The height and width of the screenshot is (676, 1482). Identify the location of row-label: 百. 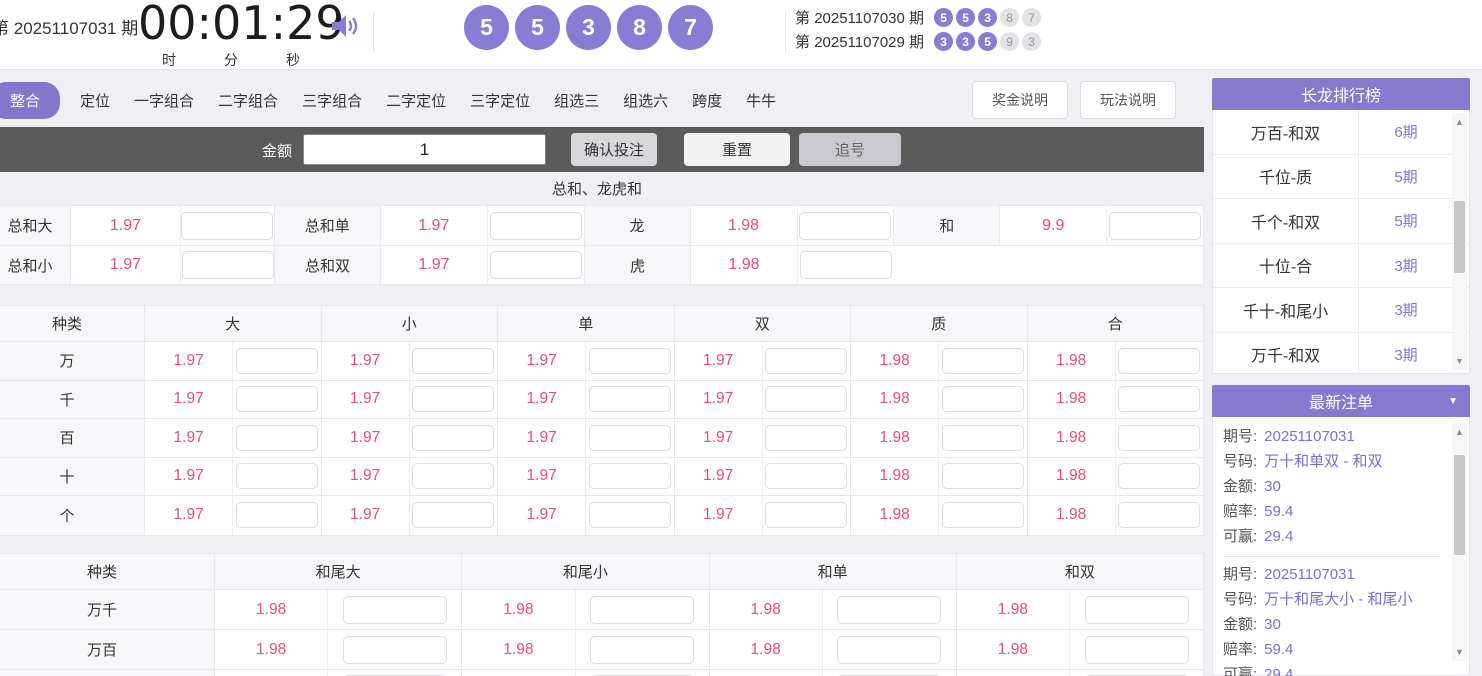
(72, 438).